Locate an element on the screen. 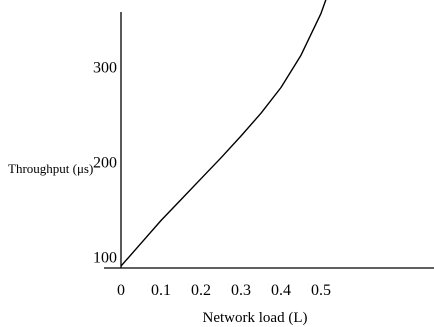 The width and height of the screenshot is (434, 327). x-axis-title: Network load (L) is located at coordinates (255, 318).